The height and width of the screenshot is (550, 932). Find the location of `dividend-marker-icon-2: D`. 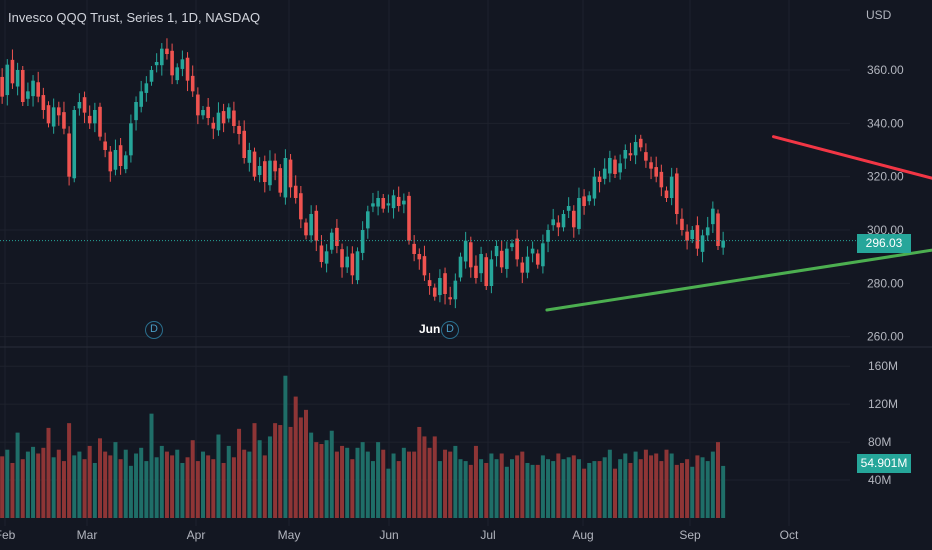

dividend-marker-icon-2: D is located at coordinates (450, 330).